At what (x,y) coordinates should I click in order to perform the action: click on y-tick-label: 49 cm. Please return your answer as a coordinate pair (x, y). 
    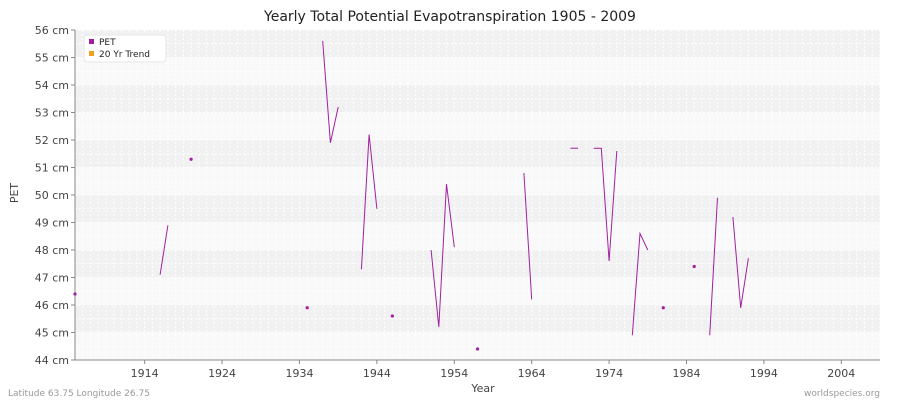
    Looking at the image, I should click on (52, 223).